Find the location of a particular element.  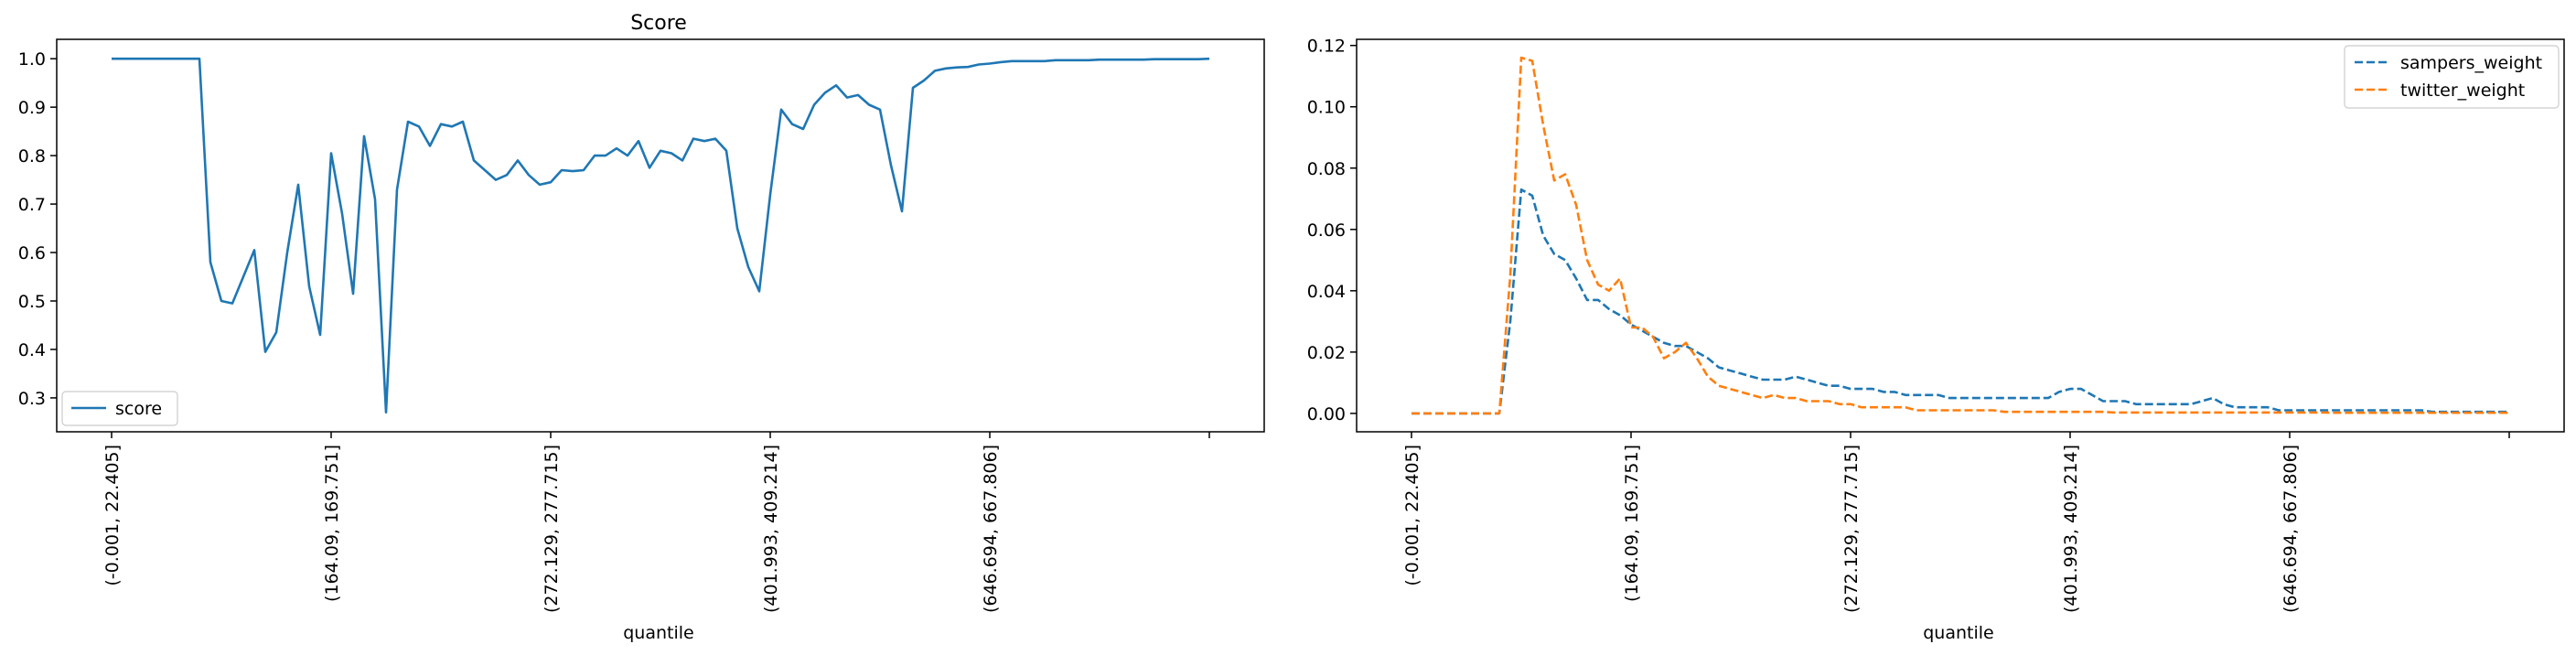

y-tick-label: 0.6 is located at coordinates (32, 253).